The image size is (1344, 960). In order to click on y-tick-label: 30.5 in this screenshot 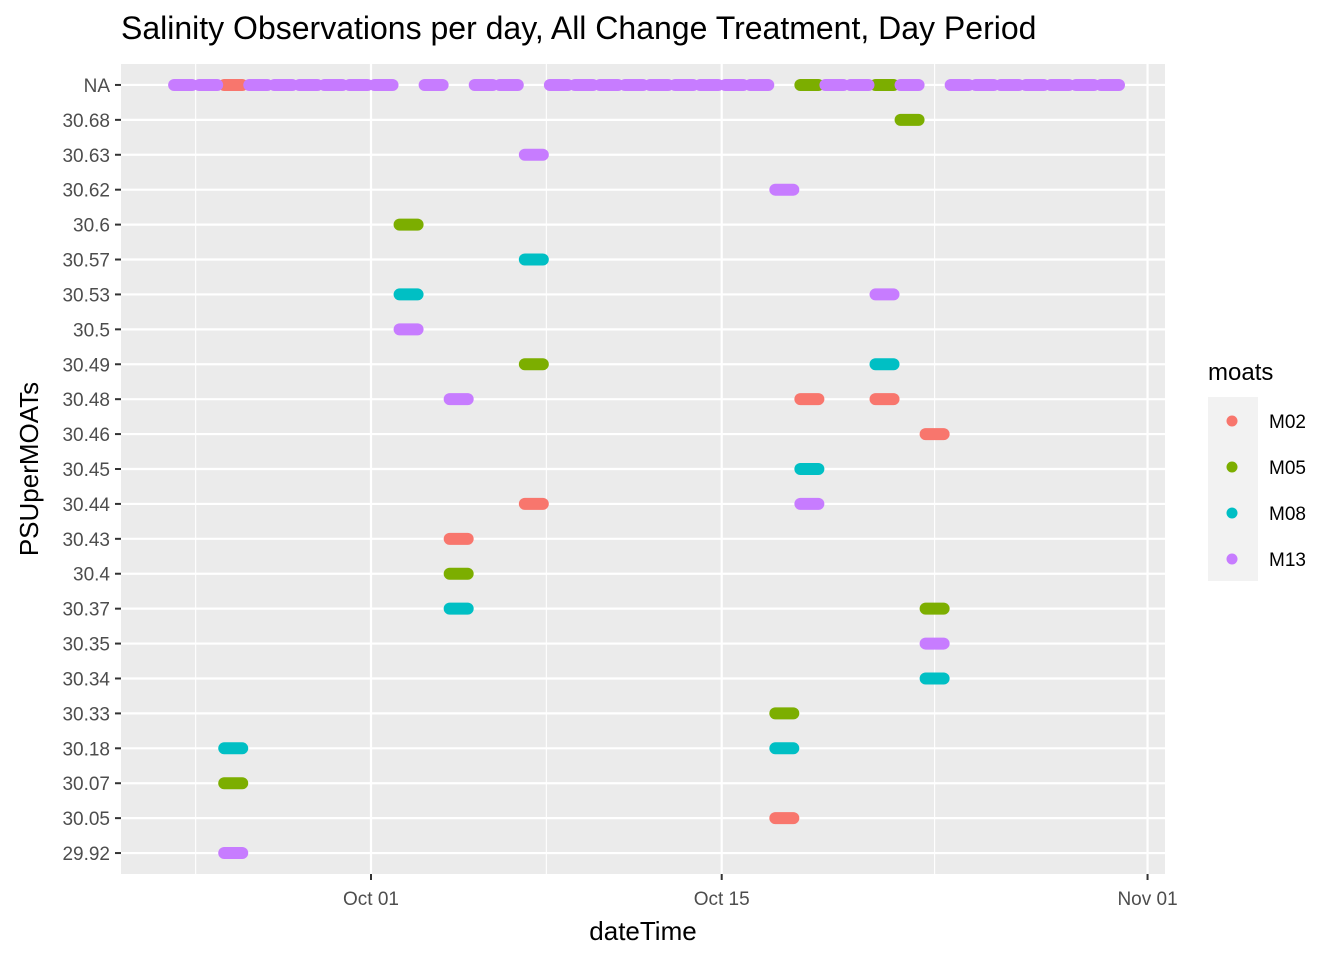, I will do `click(91, 330)`.